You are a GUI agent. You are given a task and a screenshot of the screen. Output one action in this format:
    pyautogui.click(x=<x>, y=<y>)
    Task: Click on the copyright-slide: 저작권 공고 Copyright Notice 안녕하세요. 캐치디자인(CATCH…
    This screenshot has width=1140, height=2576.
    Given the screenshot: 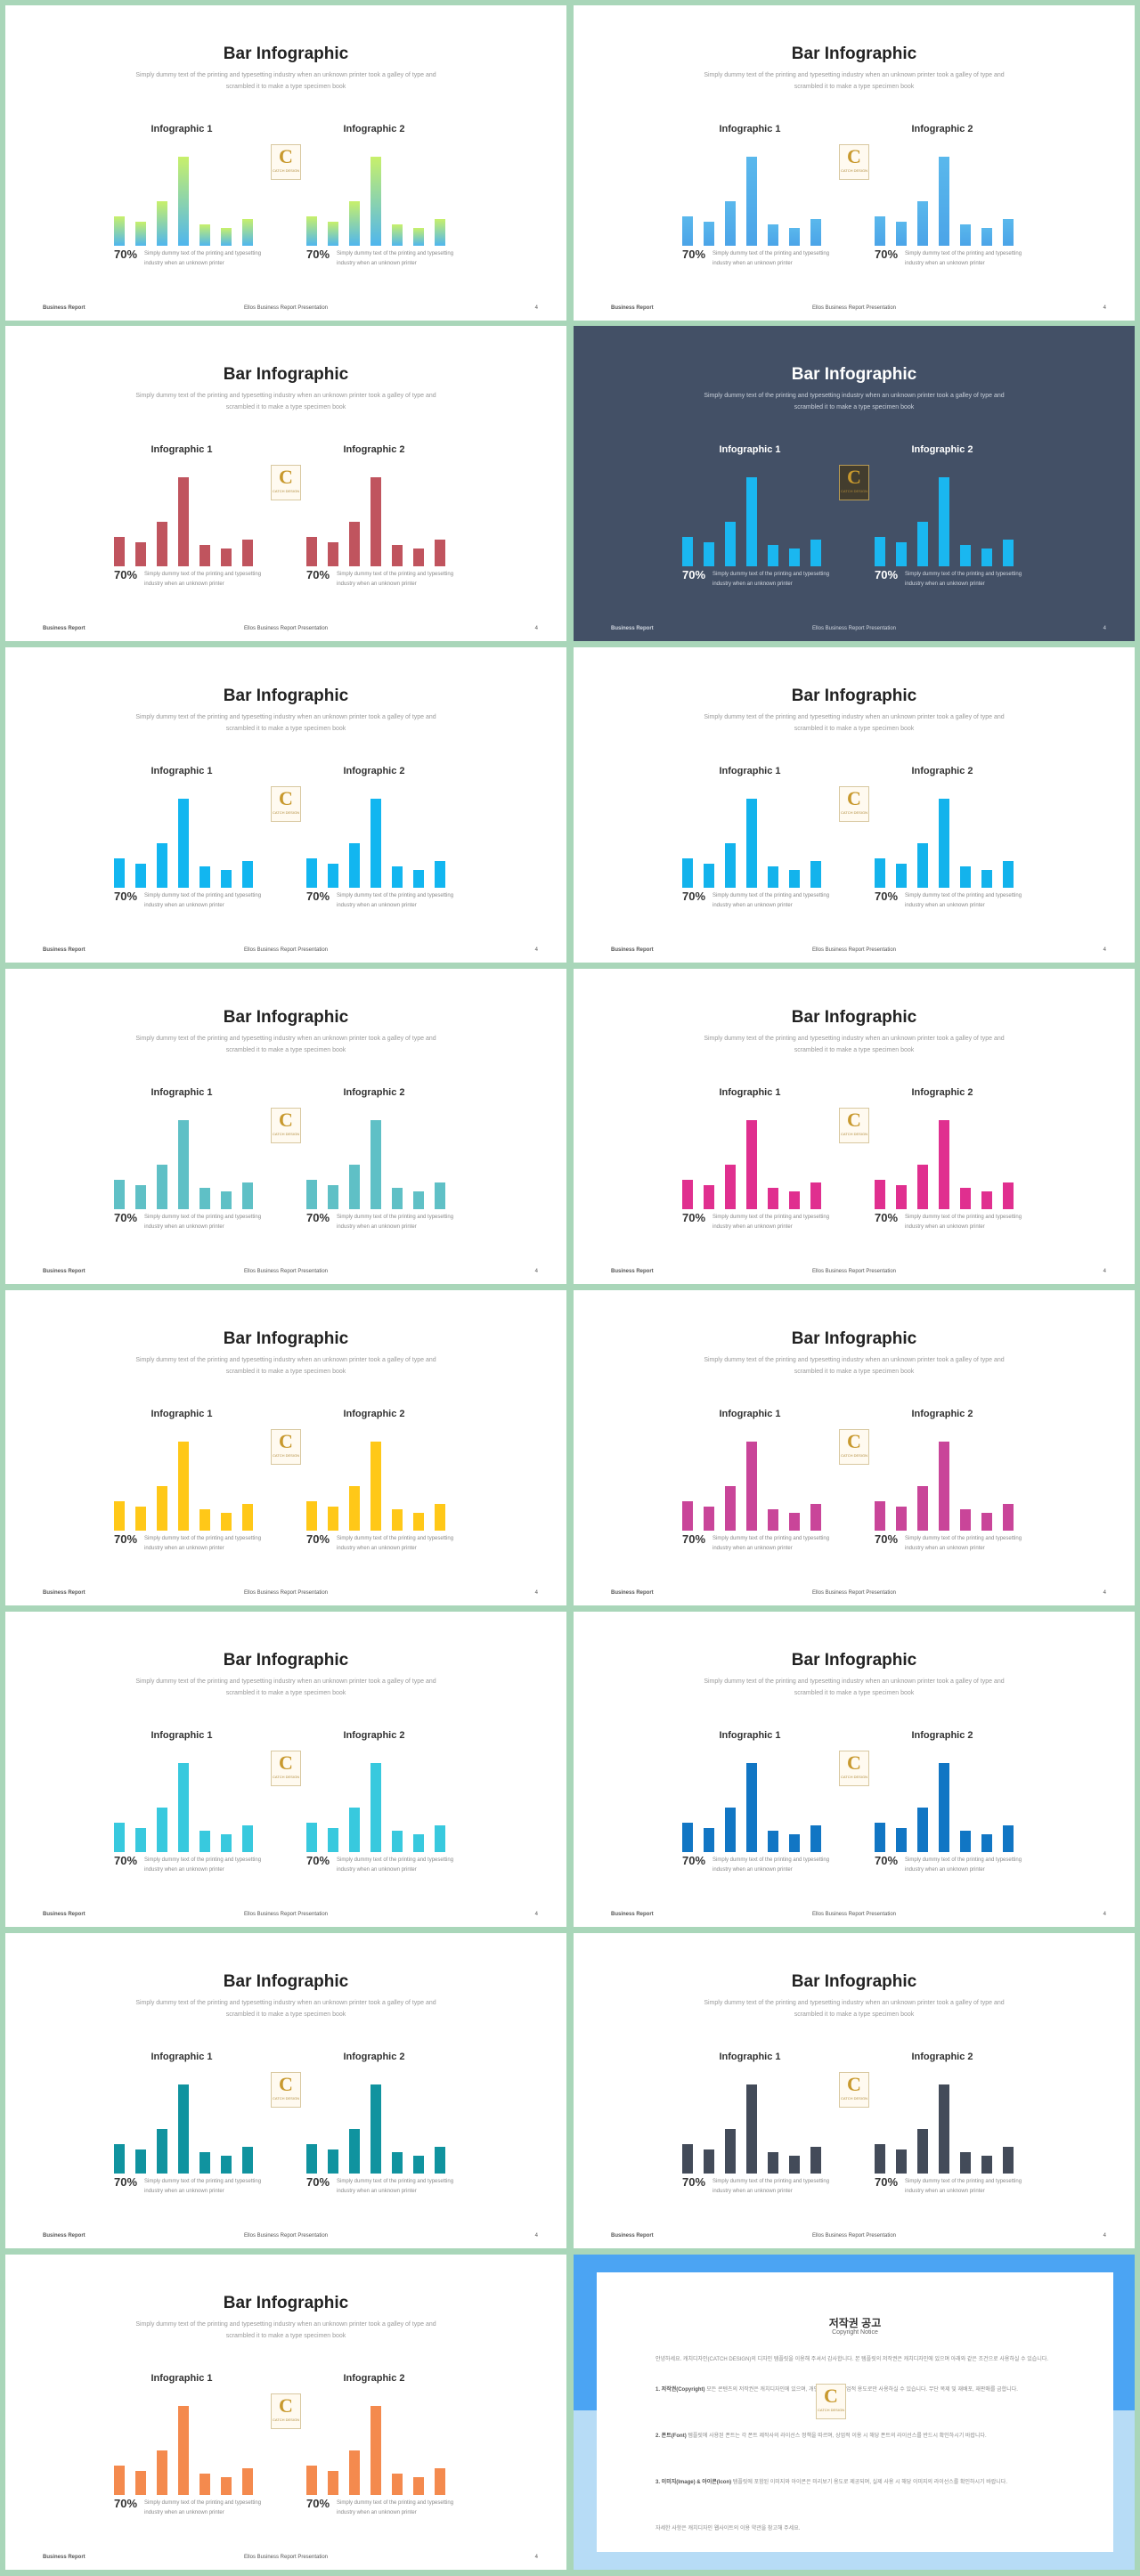 What is the action you would take?
    pyautogui.click(x=854, y=2412)
    